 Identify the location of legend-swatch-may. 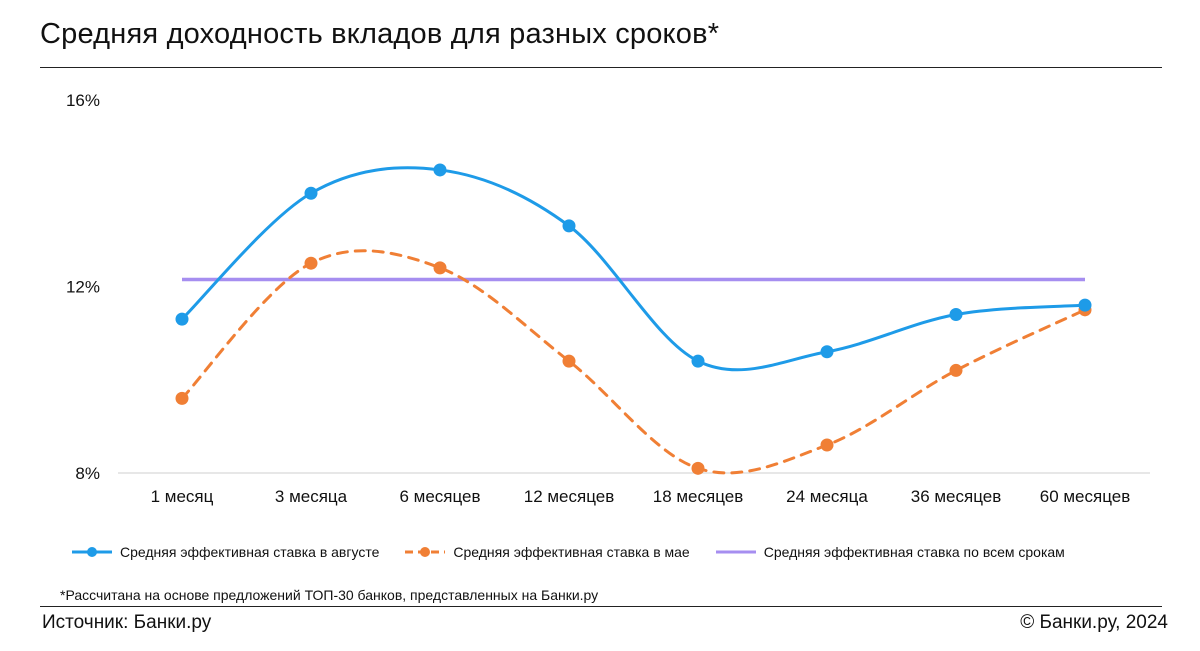
(425, 552).